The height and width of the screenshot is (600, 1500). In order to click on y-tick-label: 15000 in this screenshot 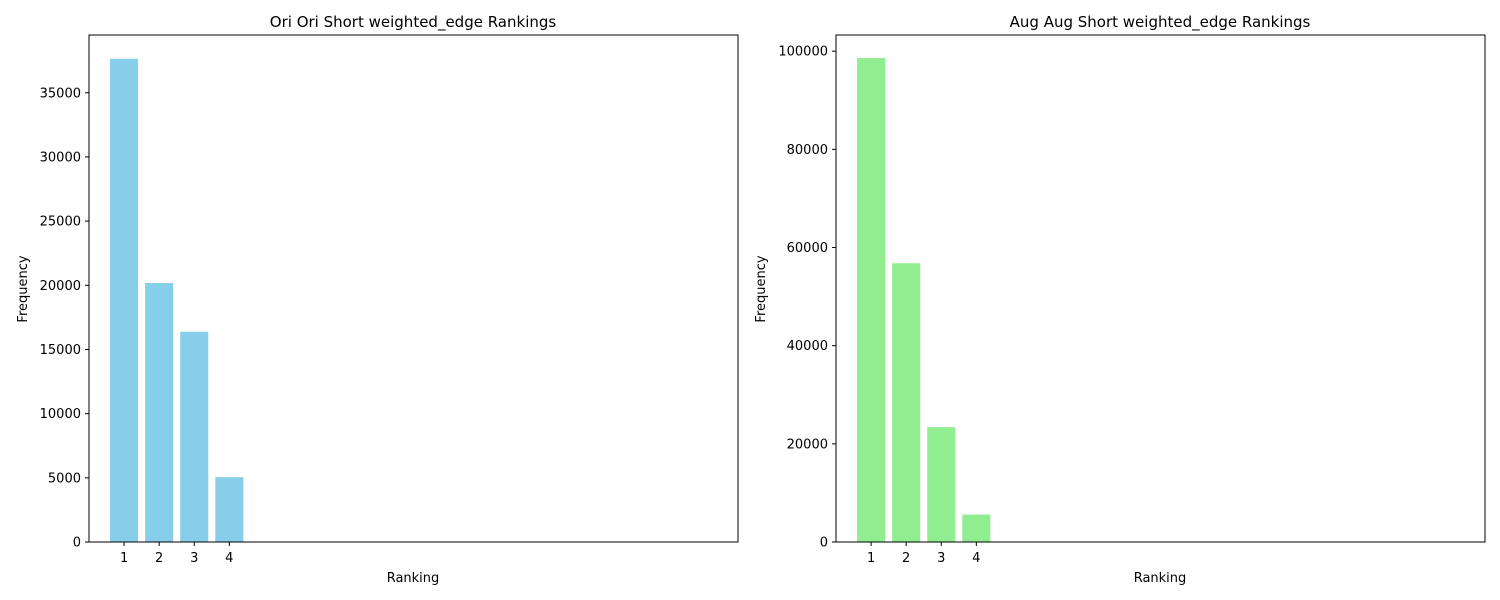, I will do `click(60, 350)`.